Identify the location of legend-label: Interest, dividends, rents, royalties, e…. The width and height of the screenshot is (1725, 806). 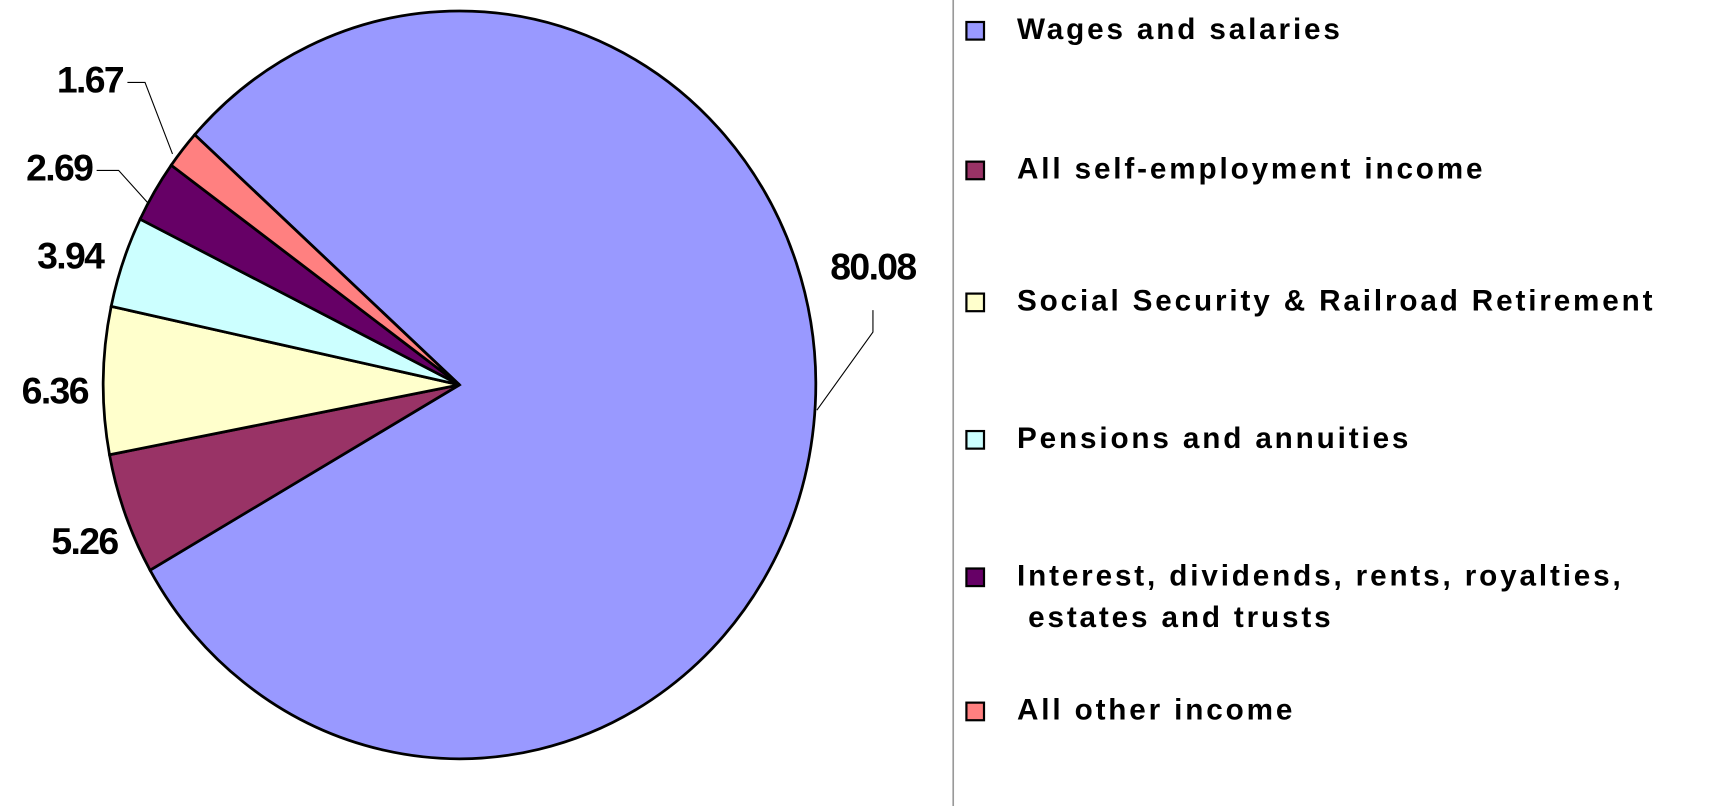
(1320, 596).